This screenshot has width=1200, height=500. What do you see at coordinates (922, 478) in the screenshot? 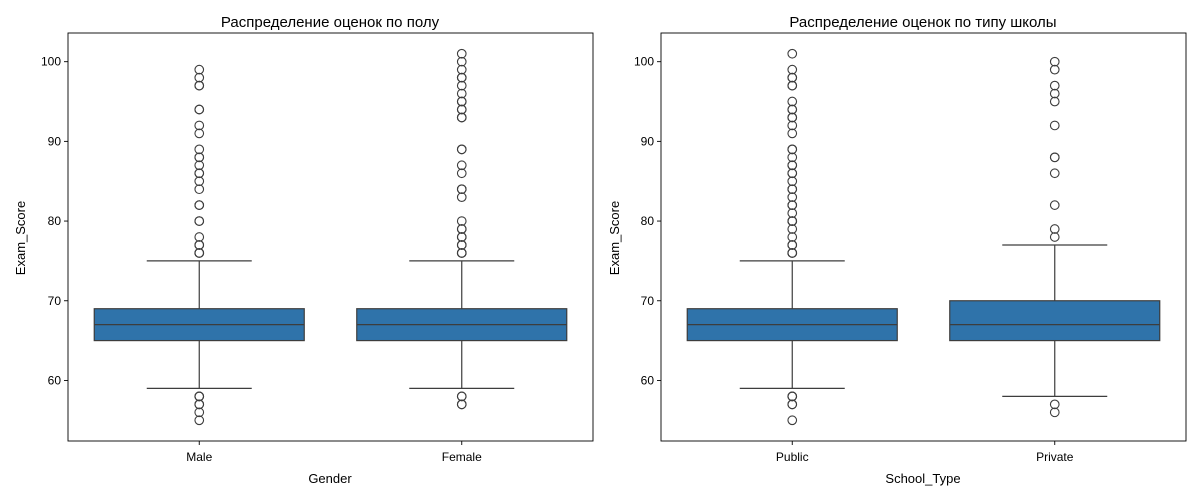
I see `x-axis-label: School_Type` at bounding box center [922, 478].